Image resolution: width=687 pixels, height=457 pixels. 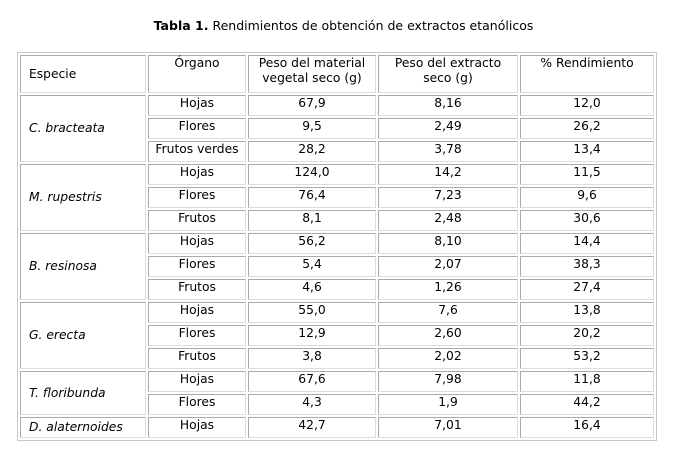 What do you see at coordinates (448, 266) in the screenshot?
I see `extract-weight-cell: 2,07` at bounding box center [448, 266].